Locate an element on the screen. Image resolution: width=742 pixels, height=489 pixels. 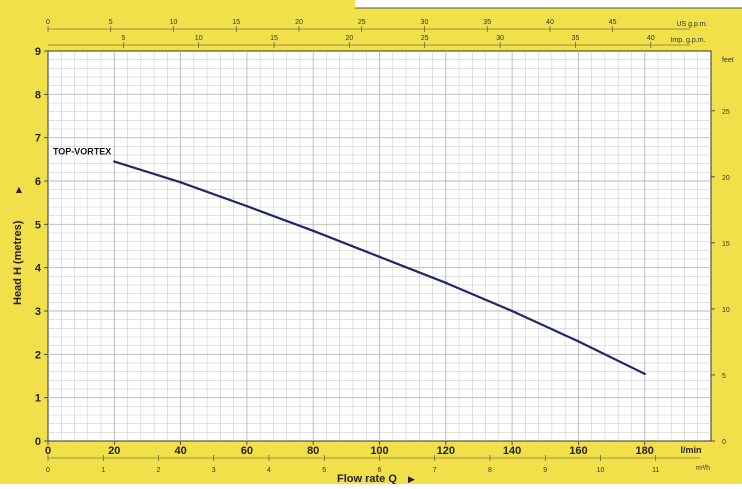
us-gpm-tick-label: 35 is located at coordinates (487, 22).